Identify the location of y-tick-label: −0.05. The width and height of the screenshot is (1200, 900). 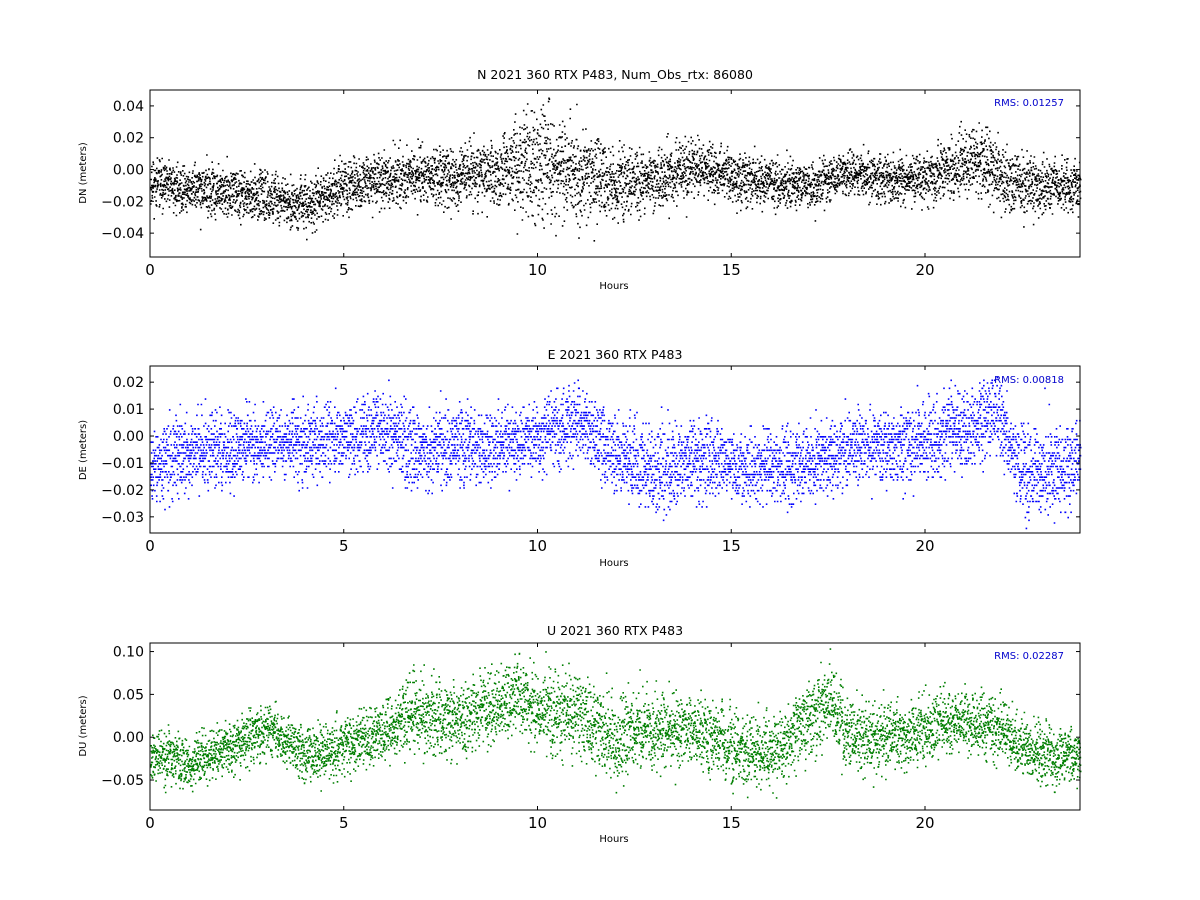
(122, 781).